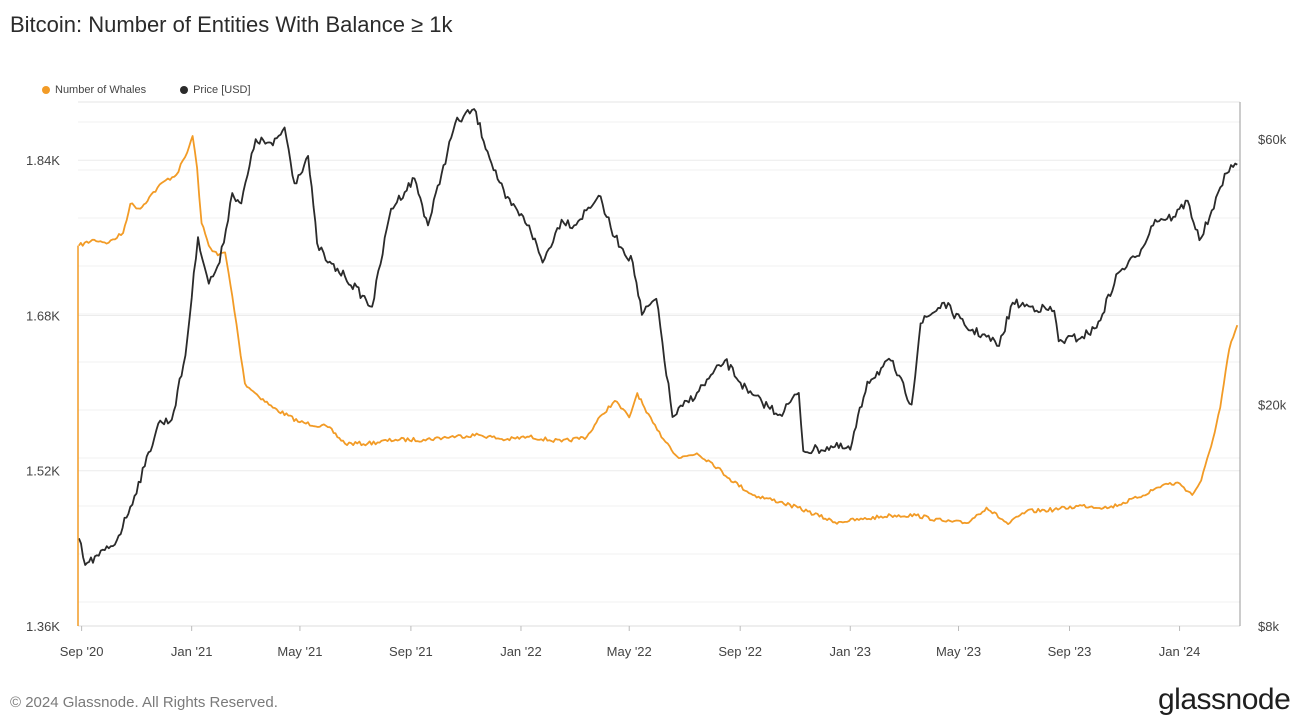  Describe the element at coordinates (43, 626) in the screenshot. I see `y-left-tick-label: 1.36K` at that location.